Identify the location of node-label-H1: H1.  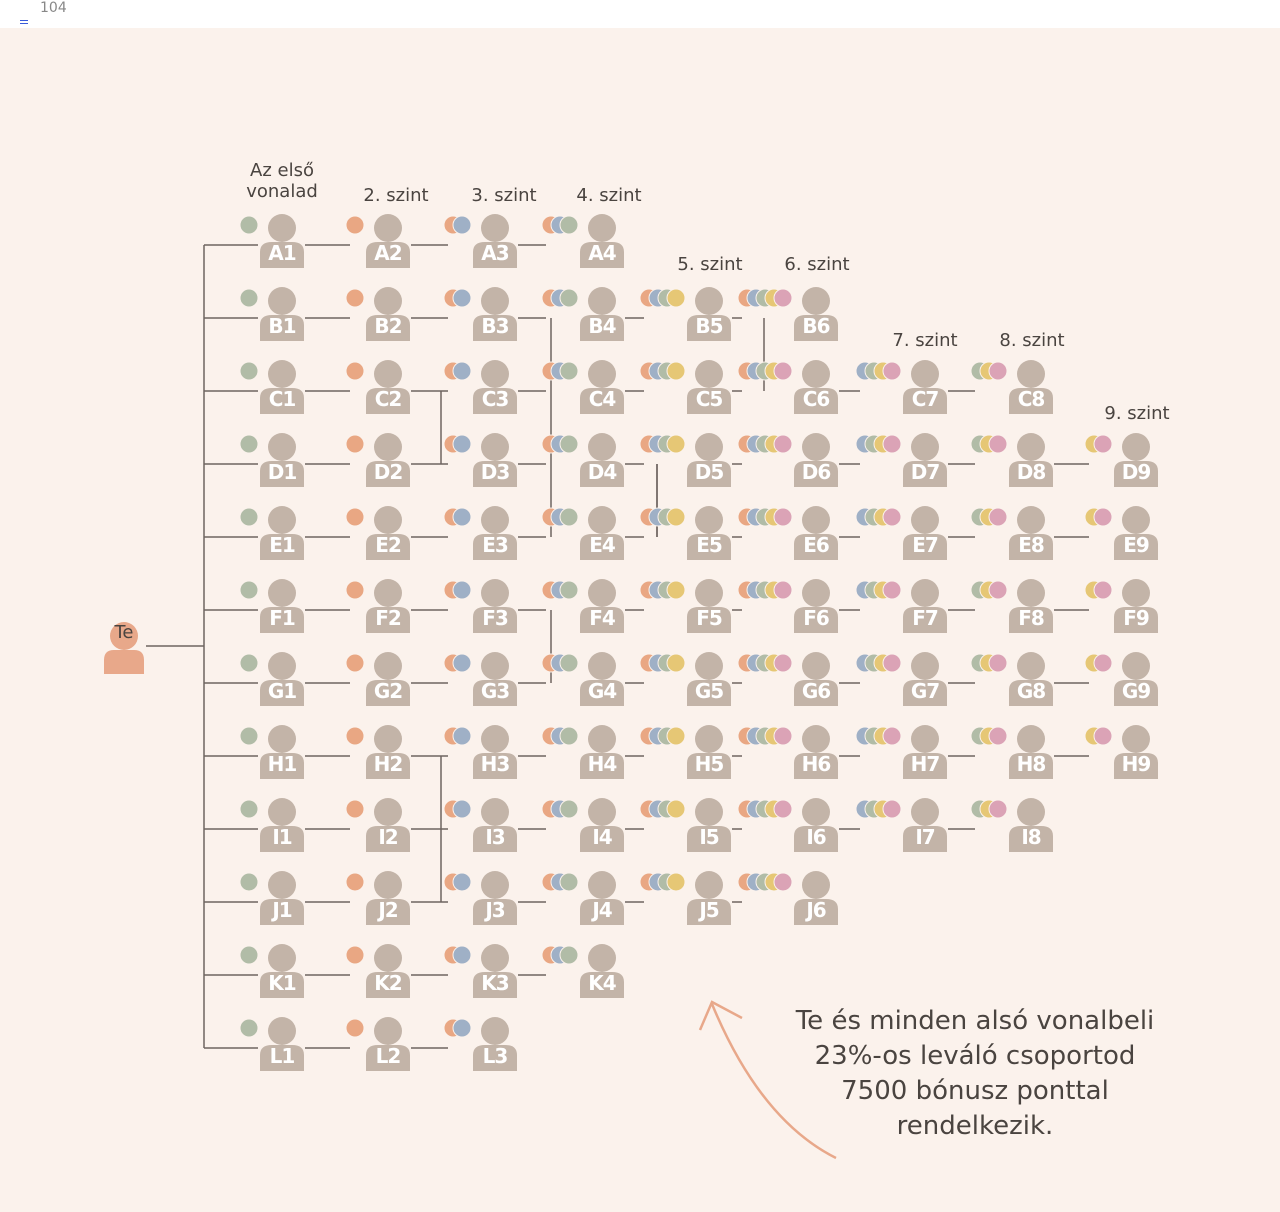
(282, 764).